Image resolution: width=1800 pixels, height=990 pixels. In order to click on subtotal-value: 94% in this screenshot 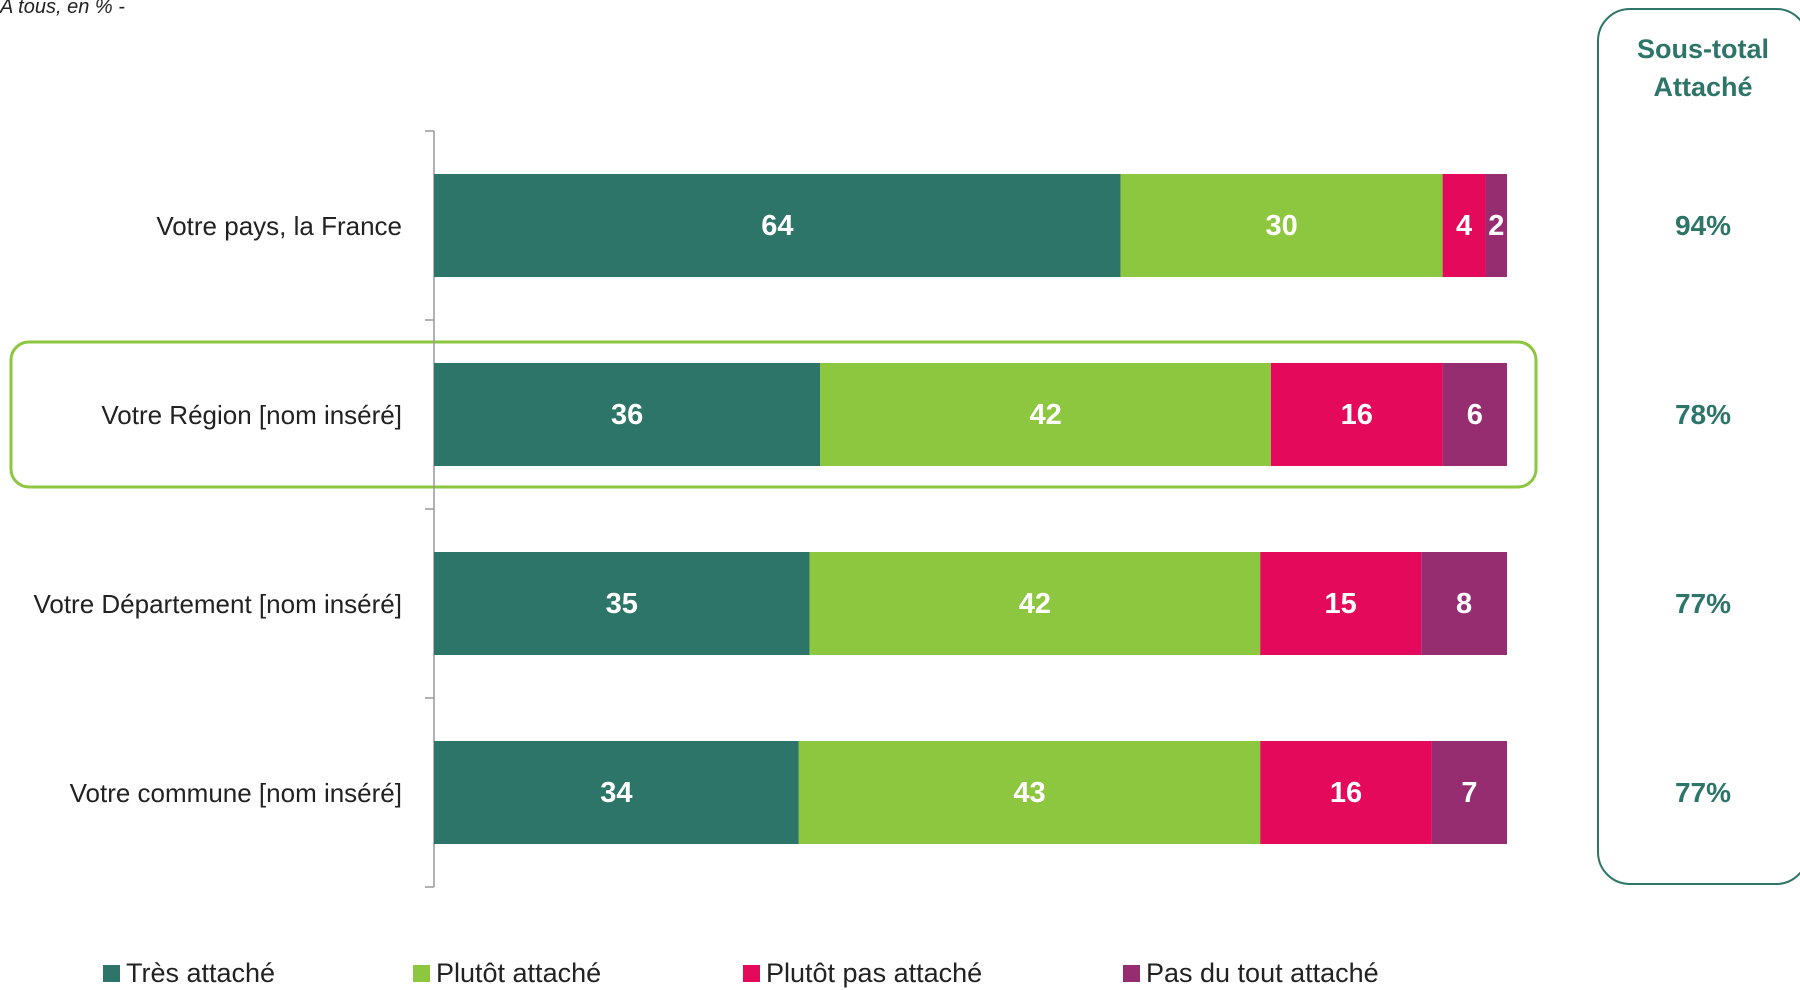, I will do `click(1703, 225)`.